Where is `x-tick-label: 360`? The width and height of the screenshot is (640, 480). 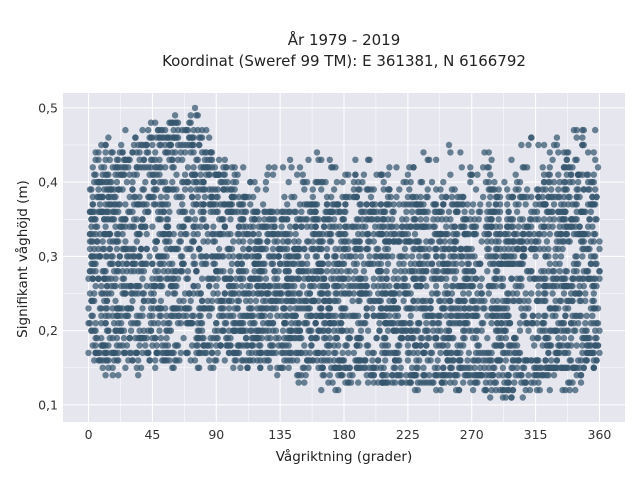
x-tick-label: 360 is located at coordinates (600, 434).